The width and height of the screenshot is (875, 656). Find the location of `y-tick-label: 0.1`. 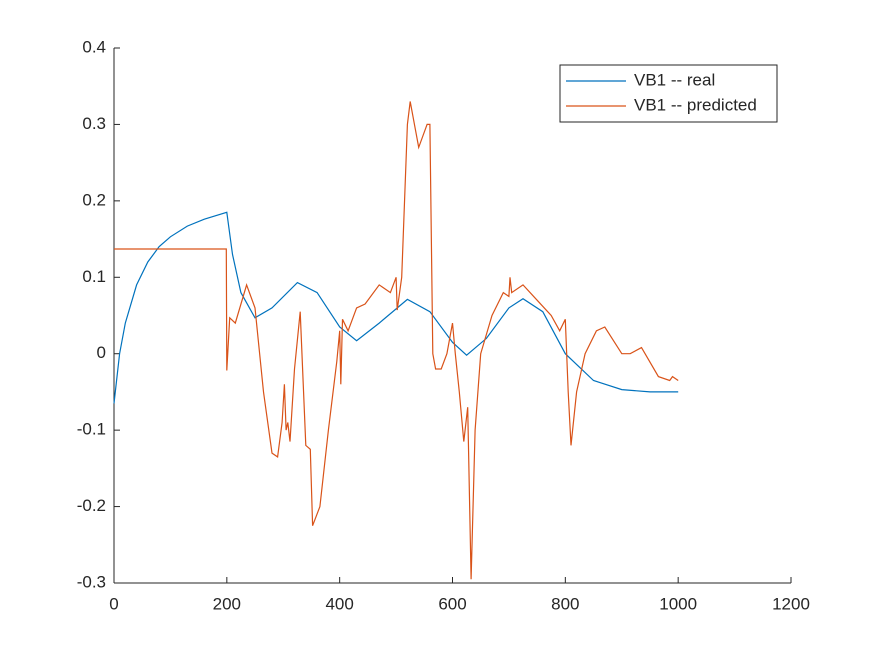

y-tick-label: 0.1 is located at coordinates (94, 276).